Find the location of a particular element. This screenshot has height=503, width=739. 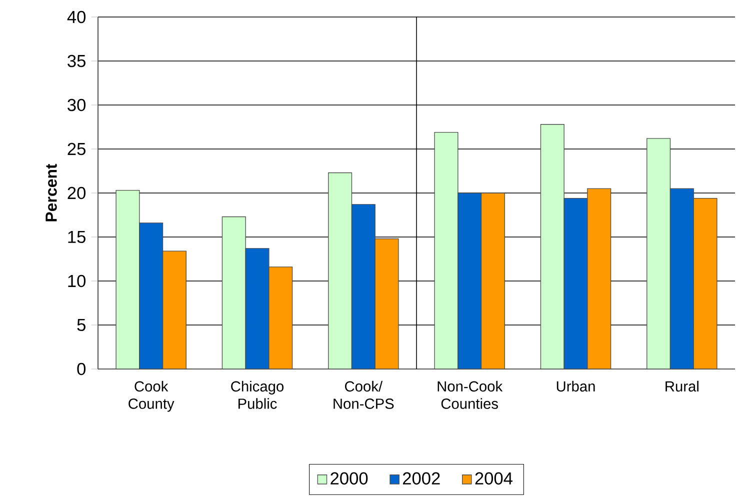

x-tick-label: Cook/ Non-CPS is located at coordinates (364, 394).